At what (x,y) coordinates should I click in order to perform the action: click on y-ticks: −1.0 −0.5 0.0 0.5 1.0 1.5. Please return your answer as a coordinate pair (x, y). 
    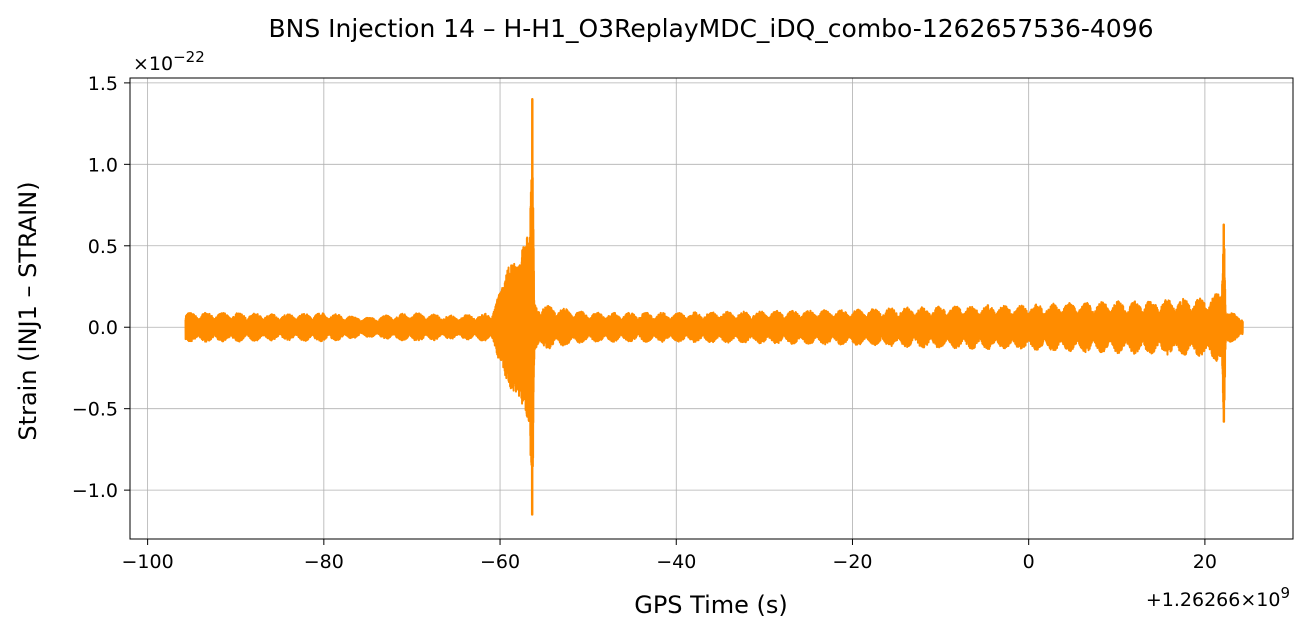
    Looking at the image, I should click on (101, 287).